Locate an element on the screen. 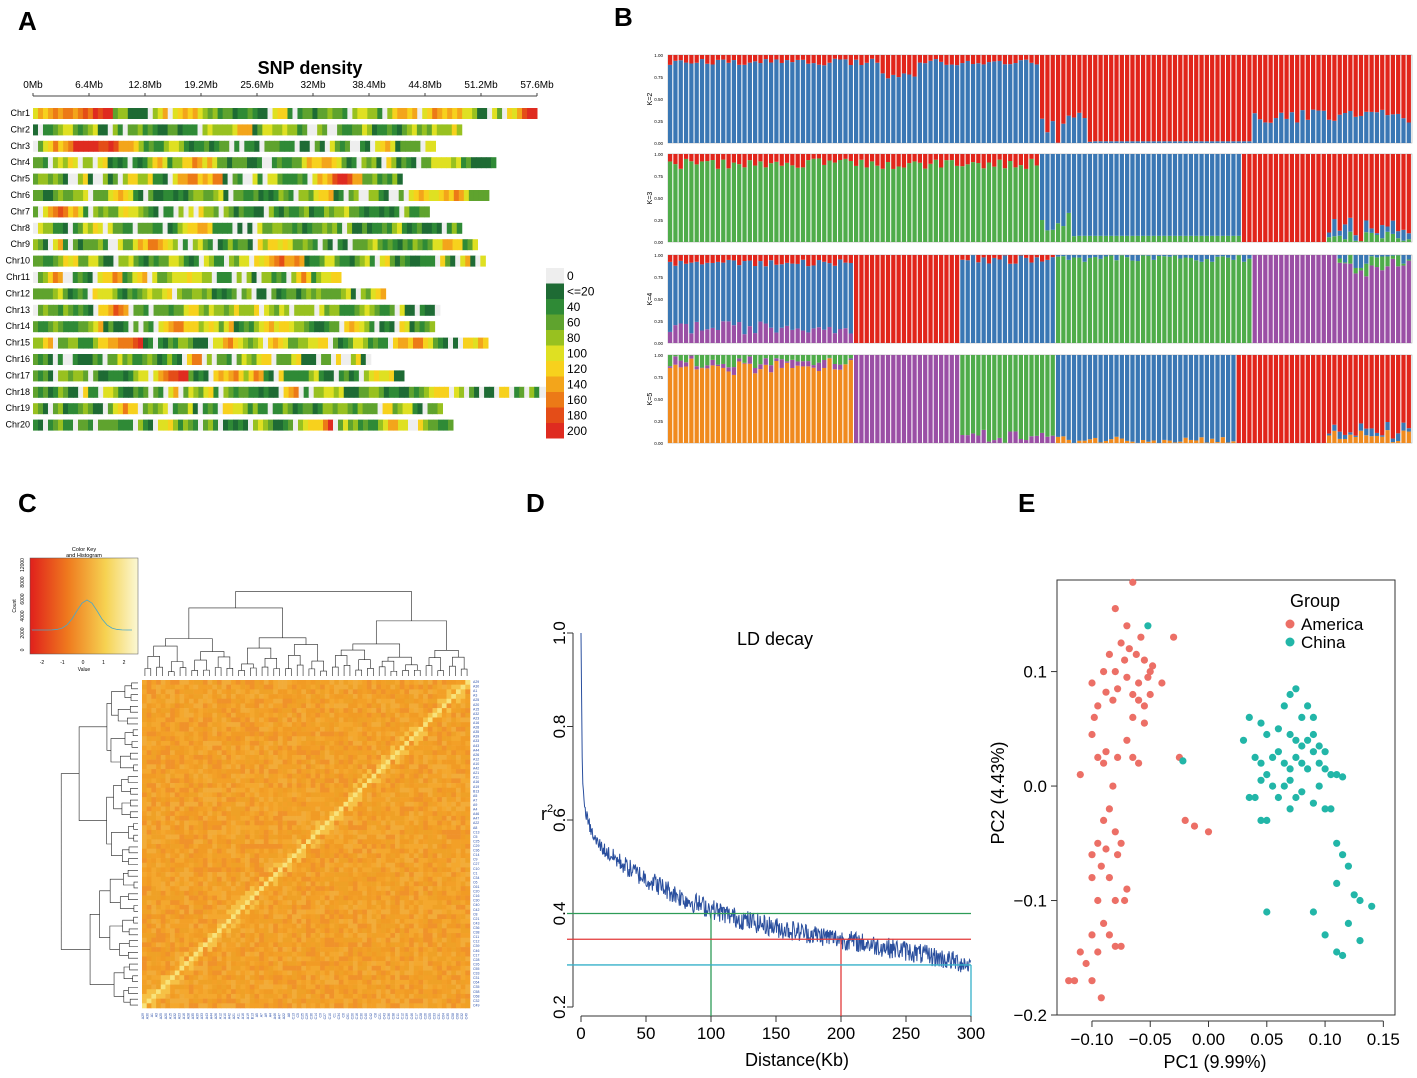  color-key-subtitle: and Histogram is located at coordinates (84, 556).